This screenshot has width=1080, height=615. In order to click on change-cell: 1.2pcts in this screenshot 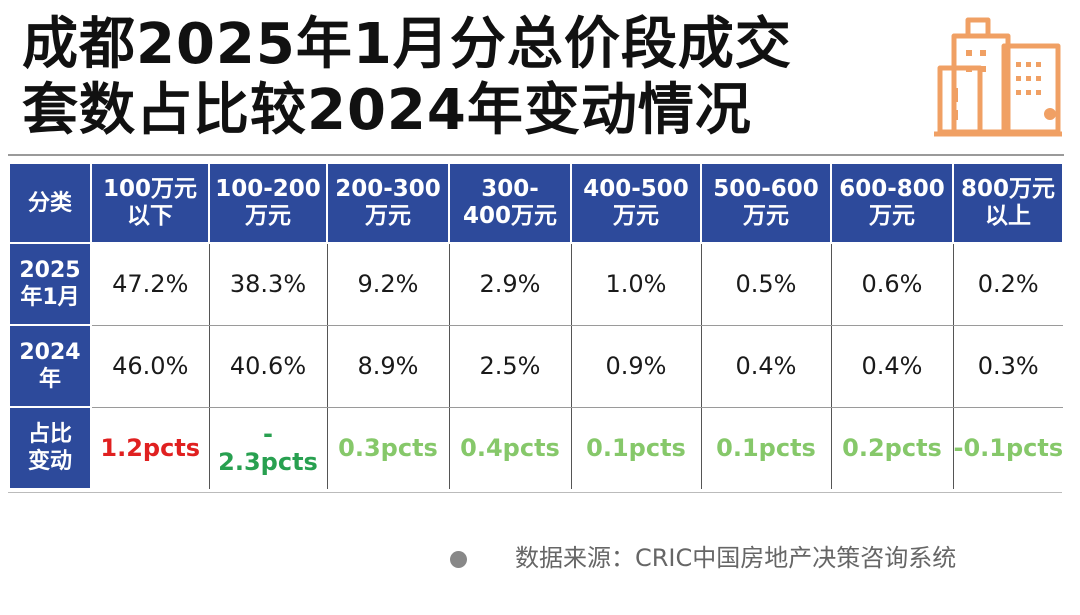, I will do `click(150, 448)`.